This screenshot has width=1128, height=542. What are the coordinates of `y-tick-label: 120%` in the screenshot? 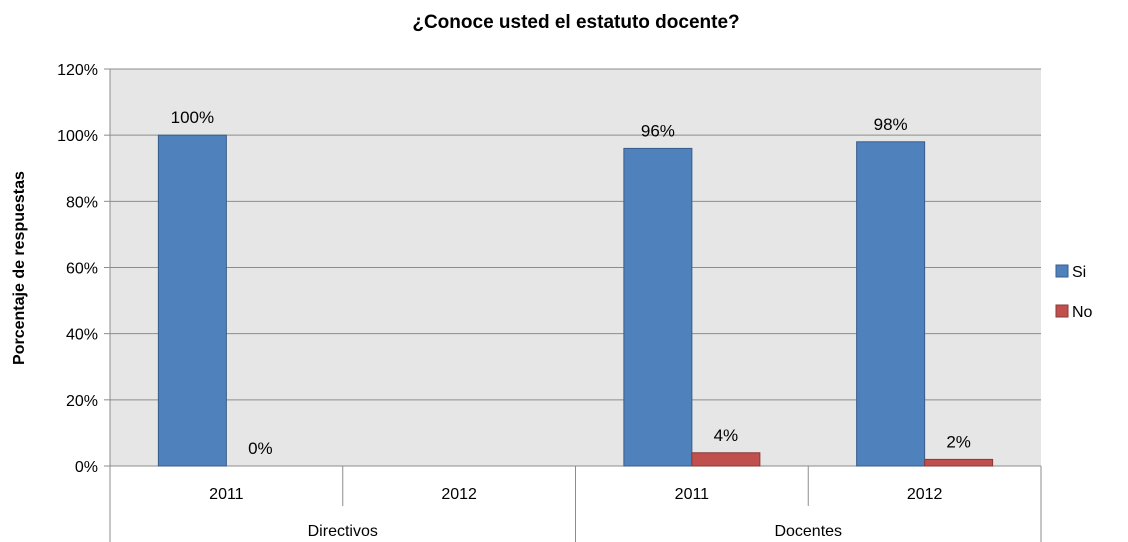 It's located at (77, 70).